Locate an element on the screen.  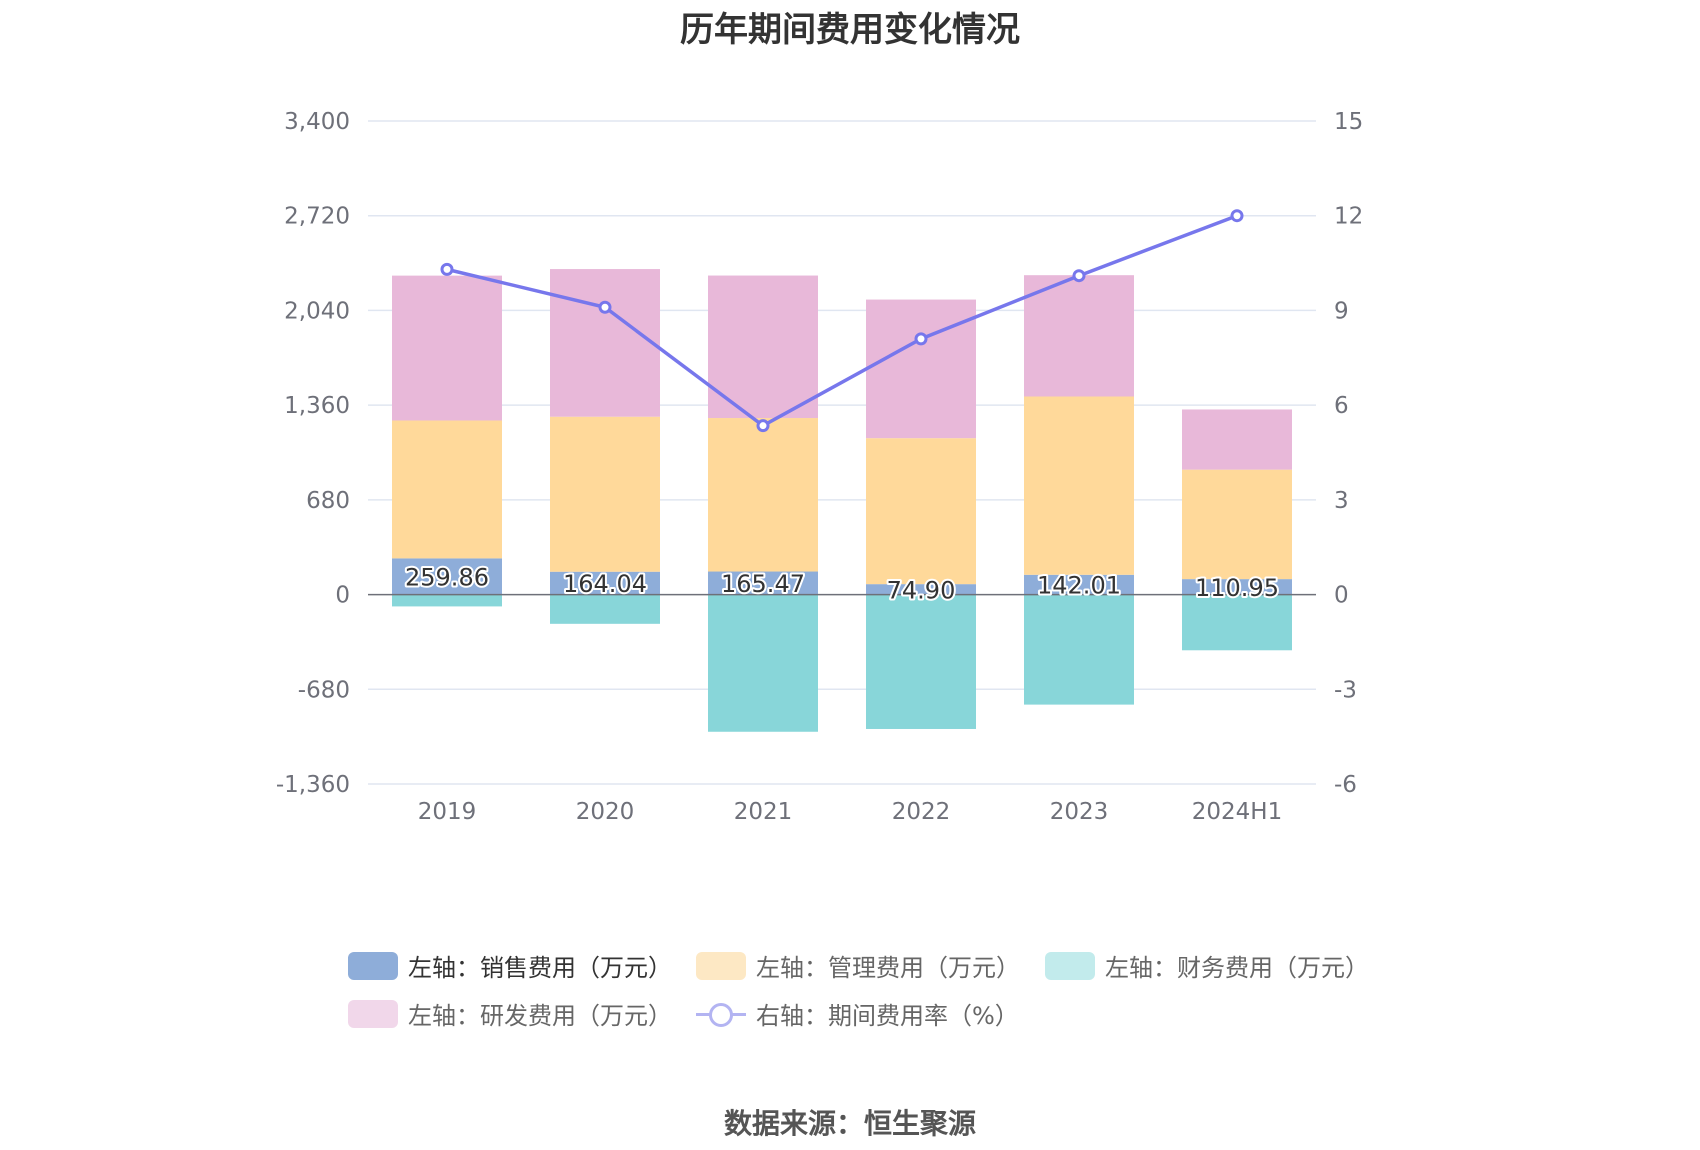
x-tick-label: 2023 is located at coordinates (1079, 812).